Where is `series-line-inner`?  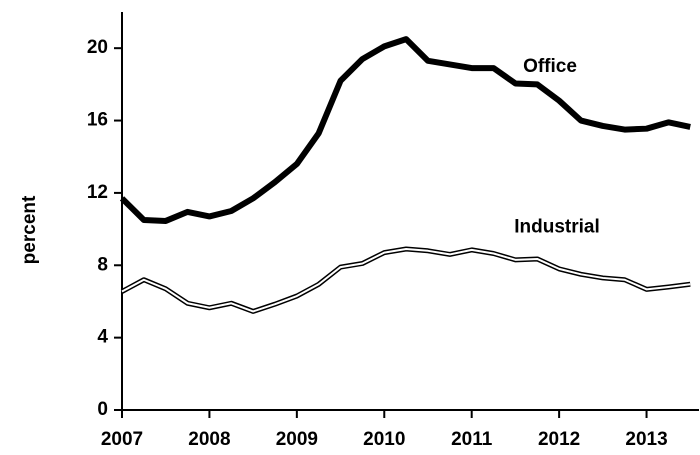
series-line-inner is located at coordinates (406, 280).